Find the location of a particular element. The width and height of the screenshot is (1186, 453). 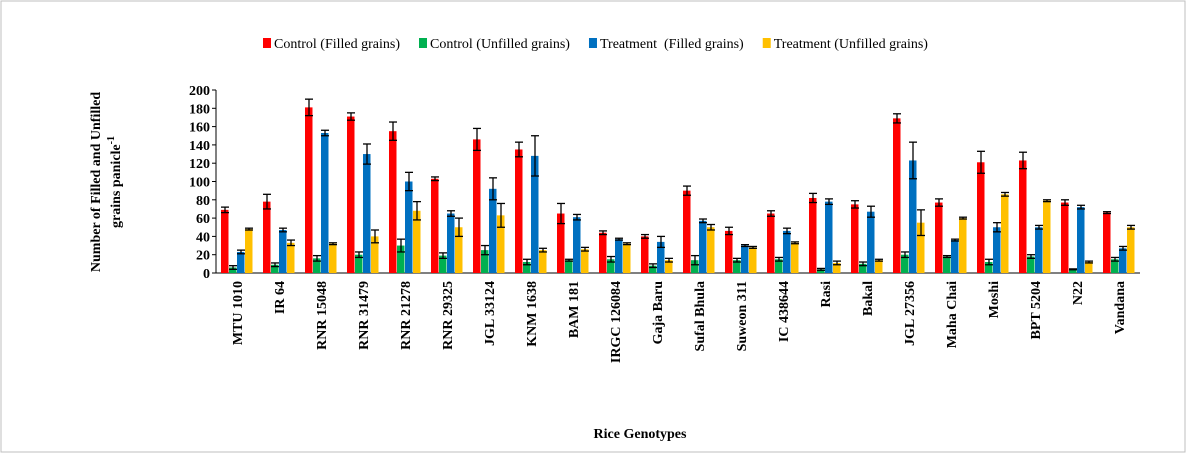

x-tick-label: MTU 1010 is located at coordinates (238, 313).